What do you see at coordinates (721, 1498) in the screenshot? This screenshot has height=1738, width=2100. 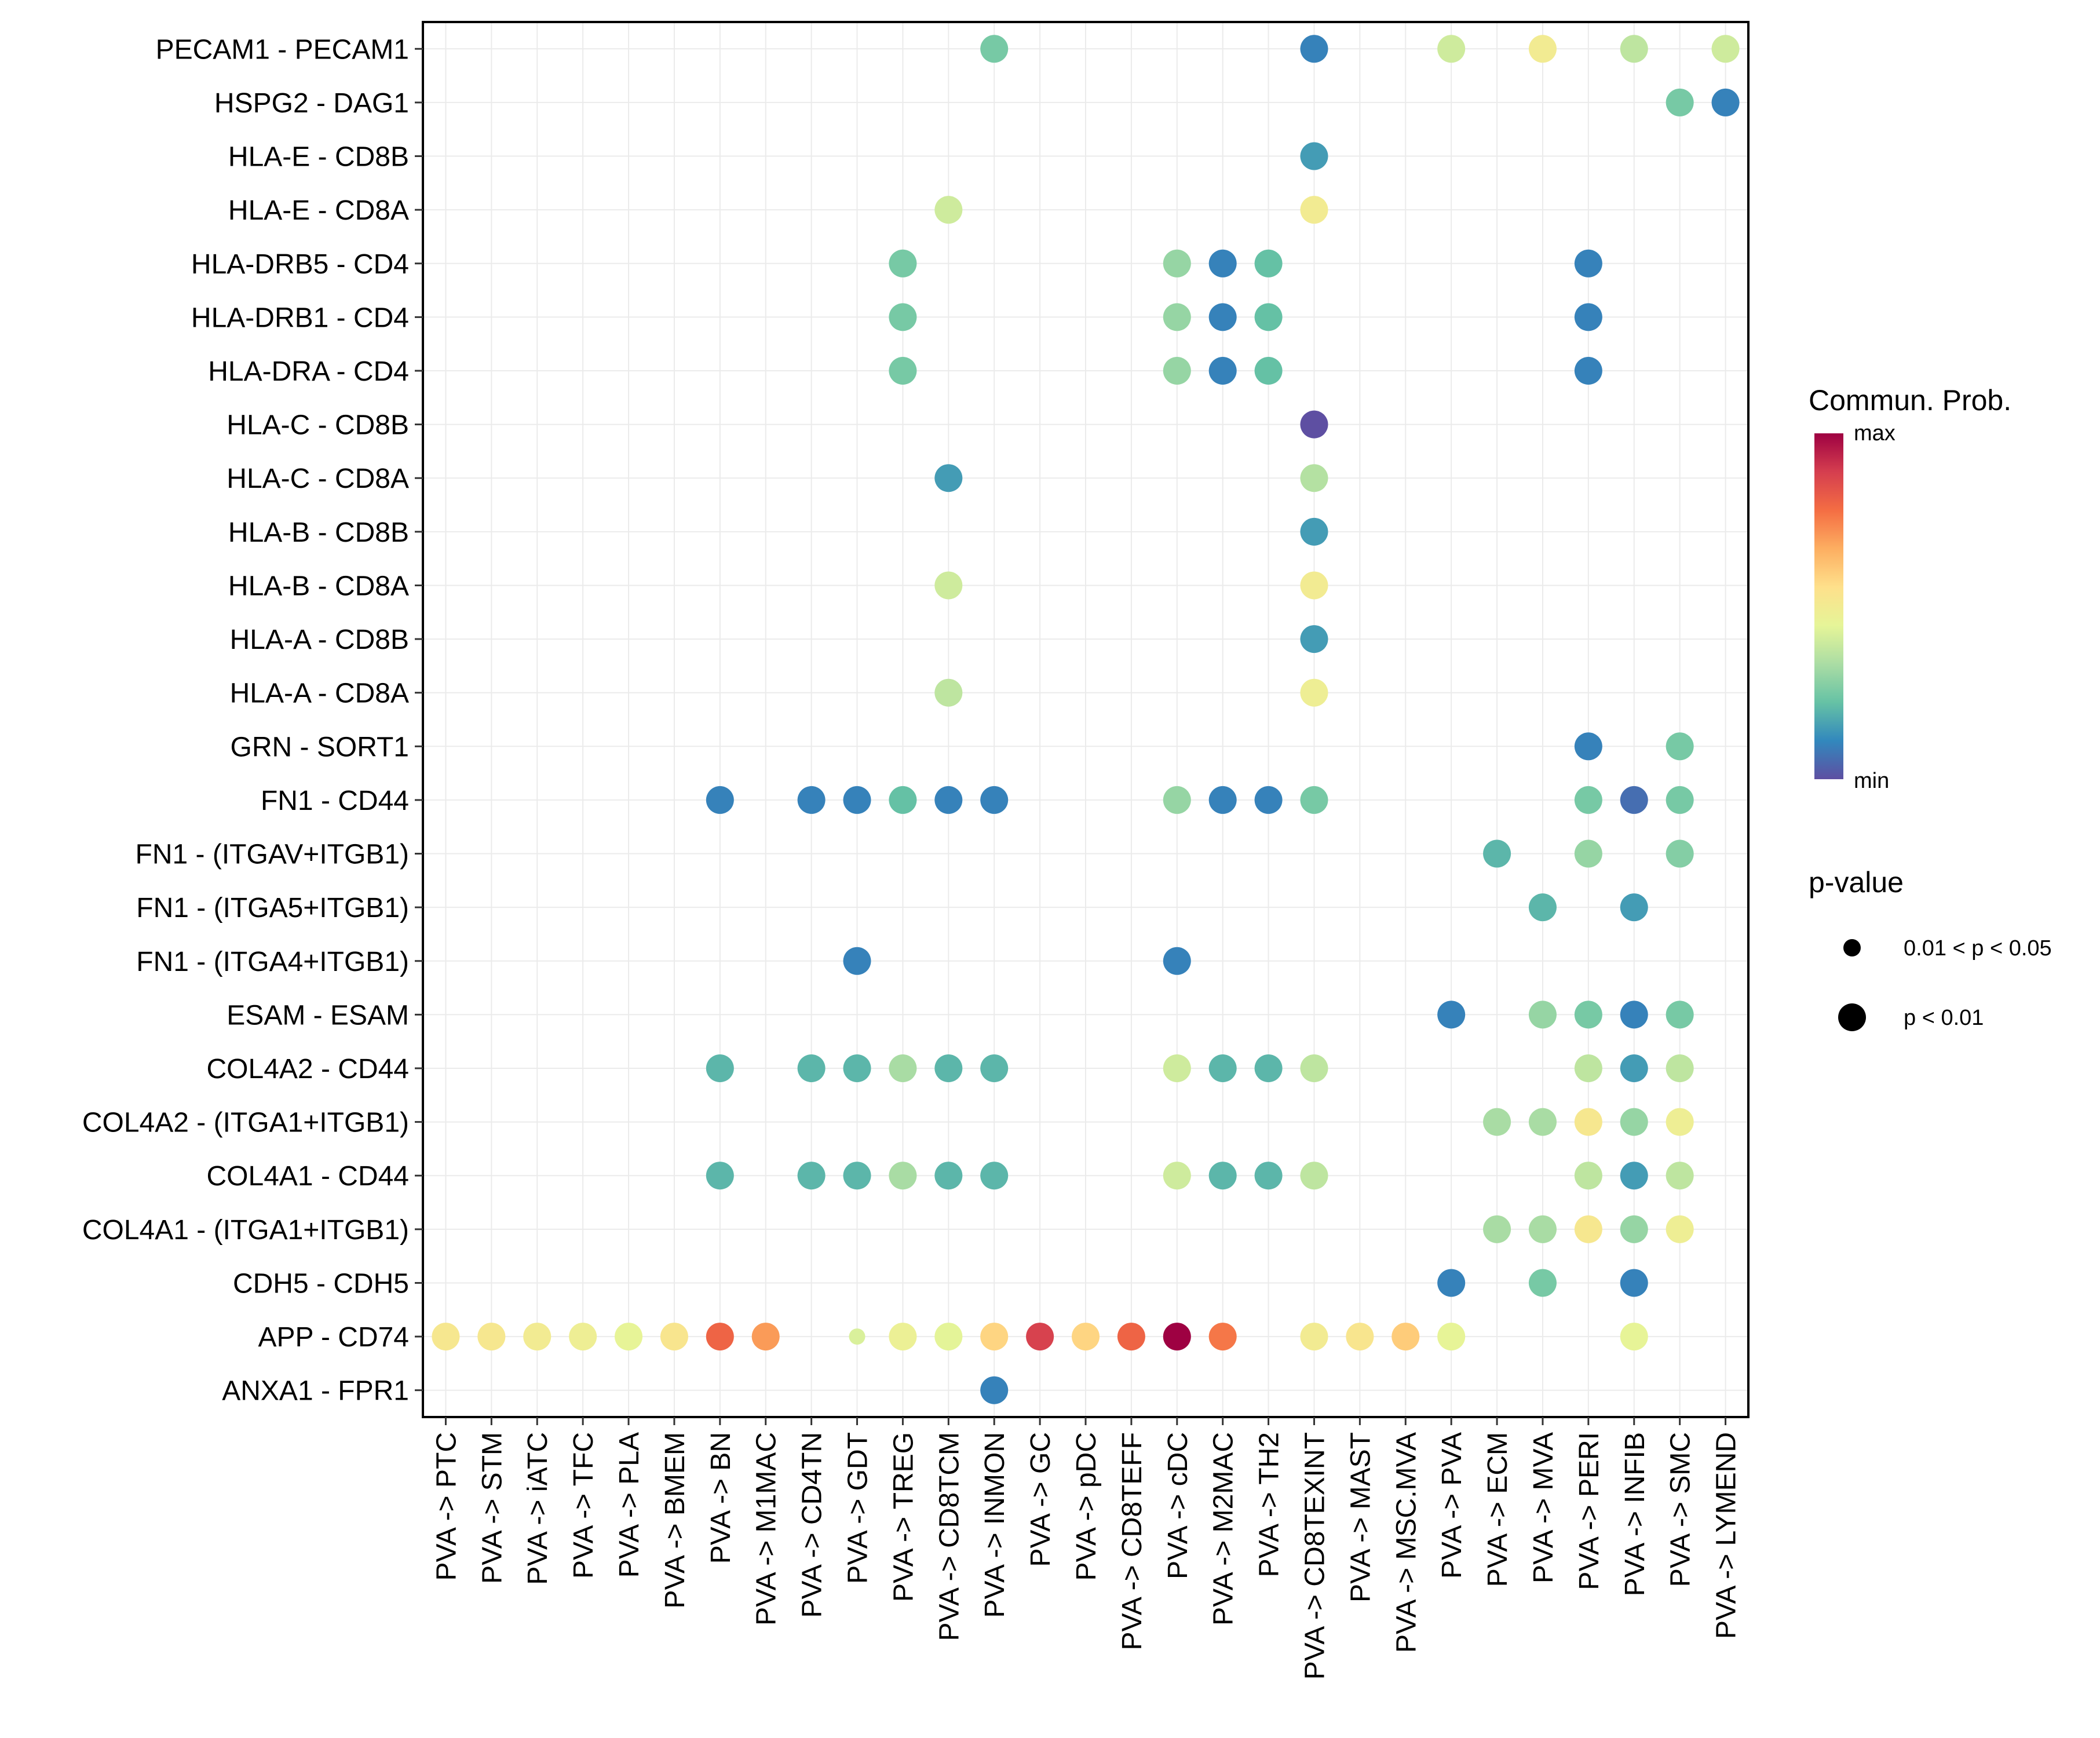 I see `x-tick-label: PVA -> BN` at bounding box center [721, 1498].